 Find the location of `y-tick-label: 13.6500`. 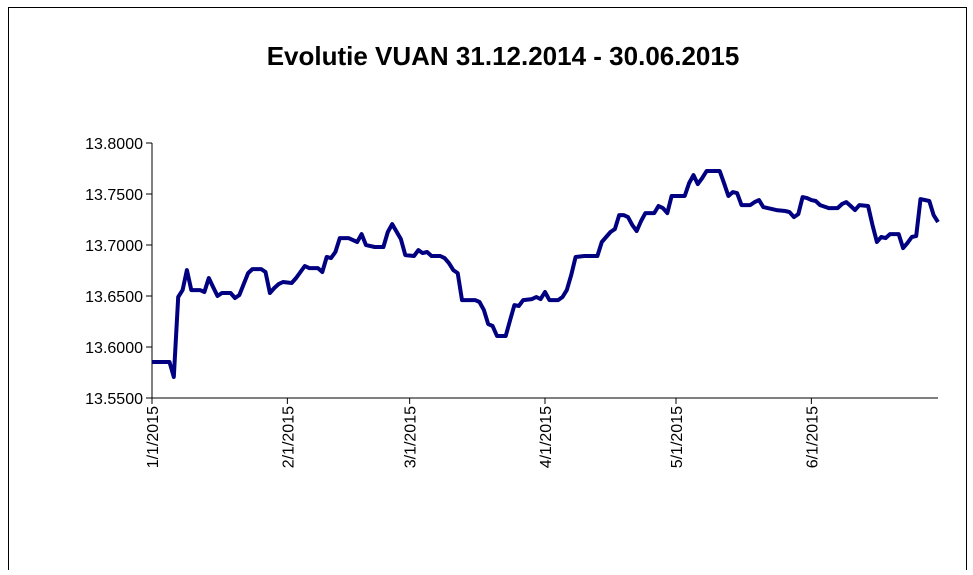

y-tick-label: 13.6500 is located at coordinates (114, 297).